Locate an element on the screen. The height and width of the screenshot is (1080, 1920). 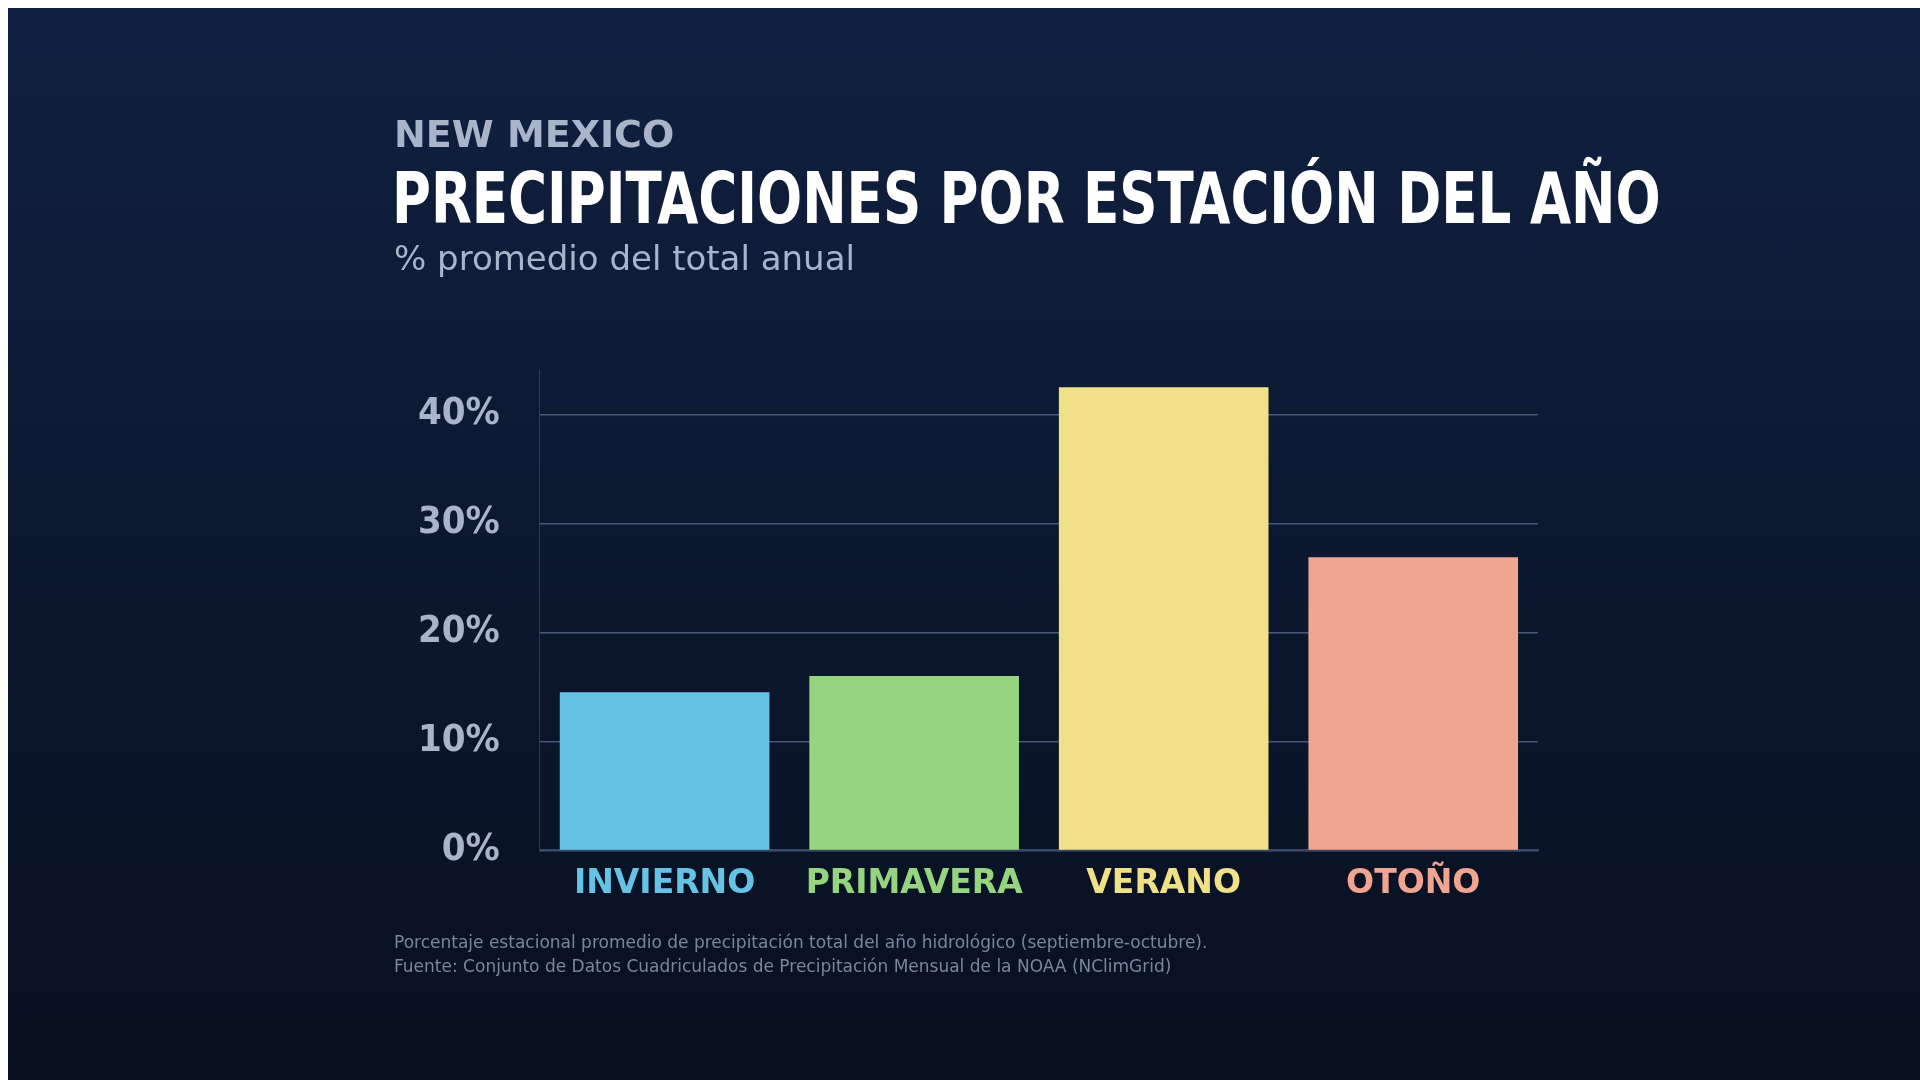
y-tick-label: 30% is located at coordinates (459, 520).